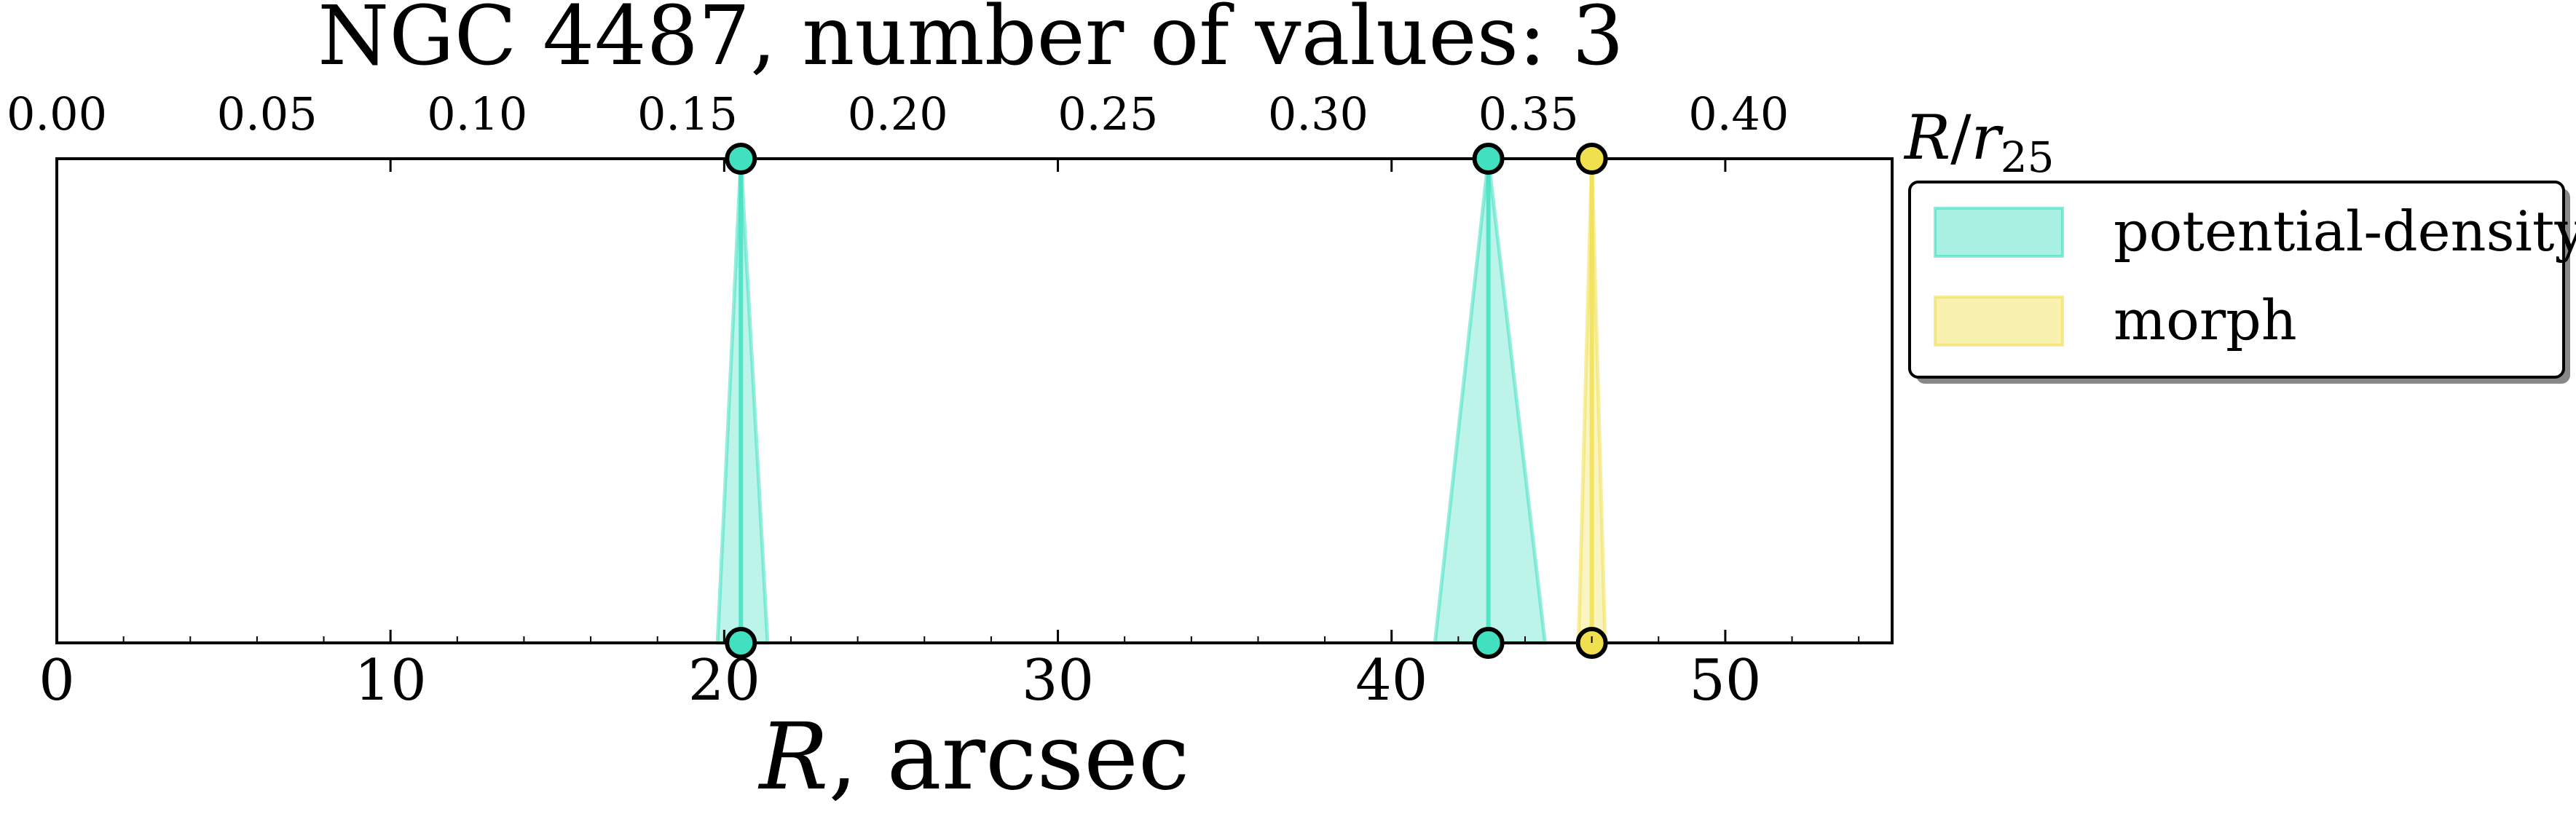  What do you see at coordinates (1528, 114) in the screenshot?
I see `x2-tick-label: 0.35` at bounding box center [1528, 114].